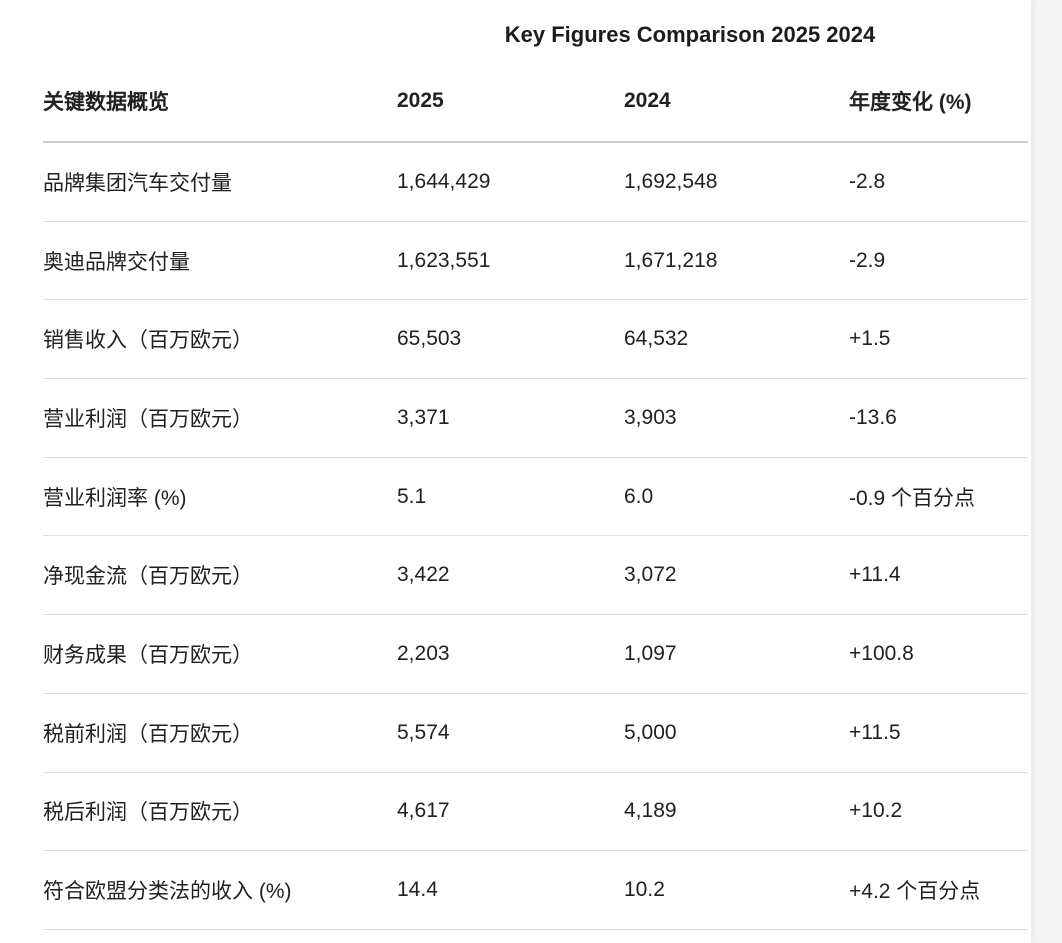 Image resolution: width=1062 pixels, height=943 pixels. Describe the element at coordinates (220, 733) in the screenshot. I see `row-label: 税前利润（百万欧元）` at that location.